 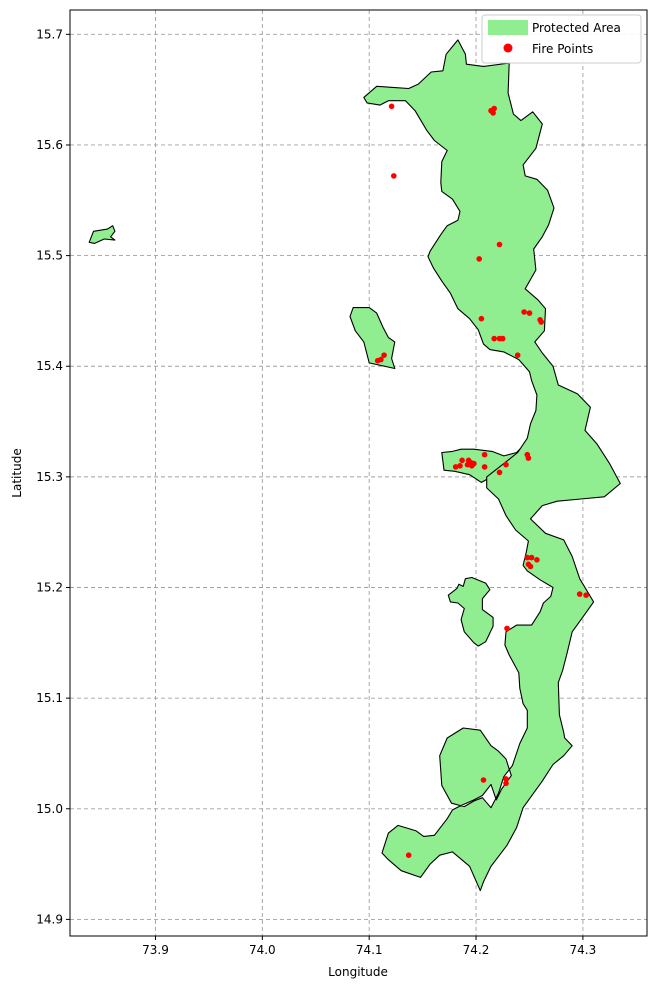 What do you see at coordinates (476, 950) in the screenshot?
I see `x-tick-label: 74.2` at bounding box center [476, 950].